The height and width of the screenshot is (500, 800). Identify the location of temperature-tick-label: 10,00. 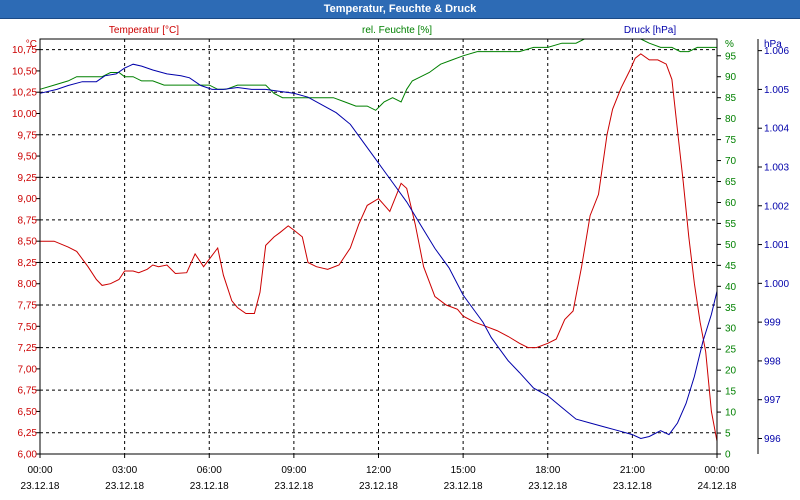
(24, 114).